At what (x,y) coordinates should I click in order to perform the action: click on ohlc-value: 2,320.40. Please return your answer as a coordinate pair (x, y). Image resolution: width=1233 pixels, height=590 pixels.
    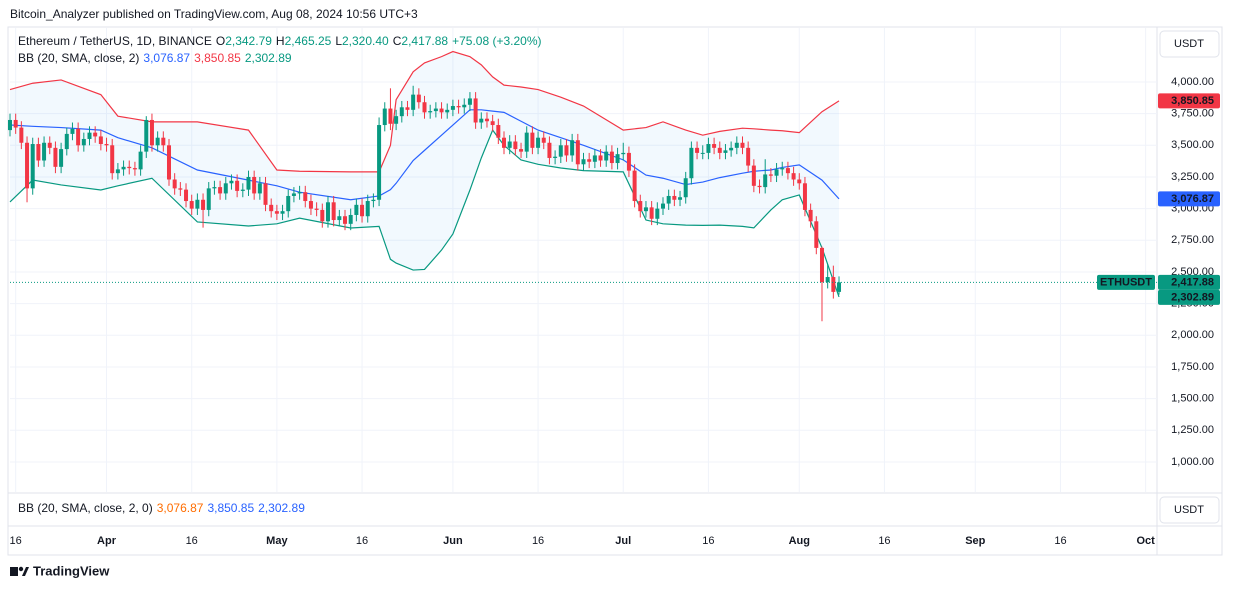
    Looking at the image, I should click on (365, 41).